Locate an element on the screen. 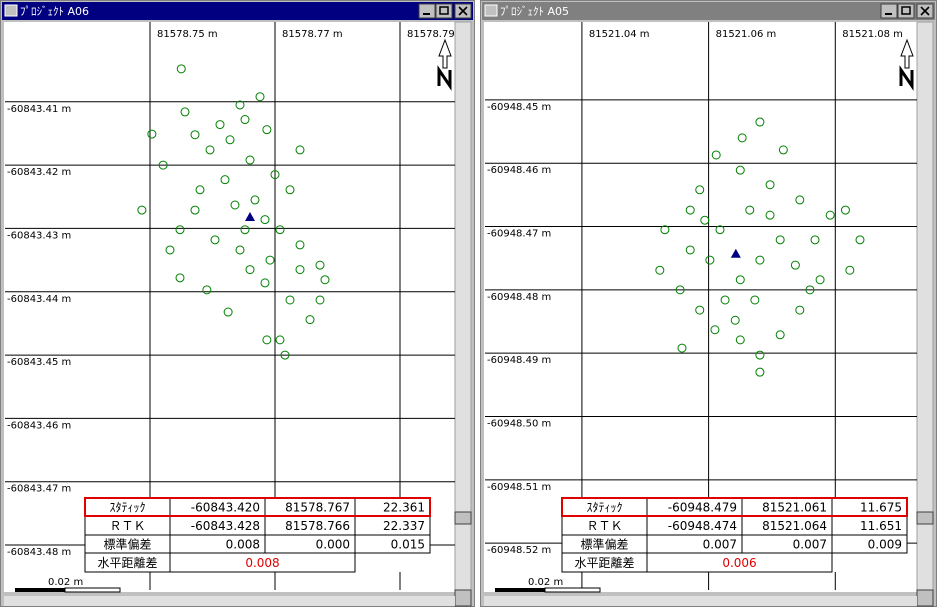 This screenshot has width=937, height=607. table-value: 0.006 is located at coordinates (739, 563).